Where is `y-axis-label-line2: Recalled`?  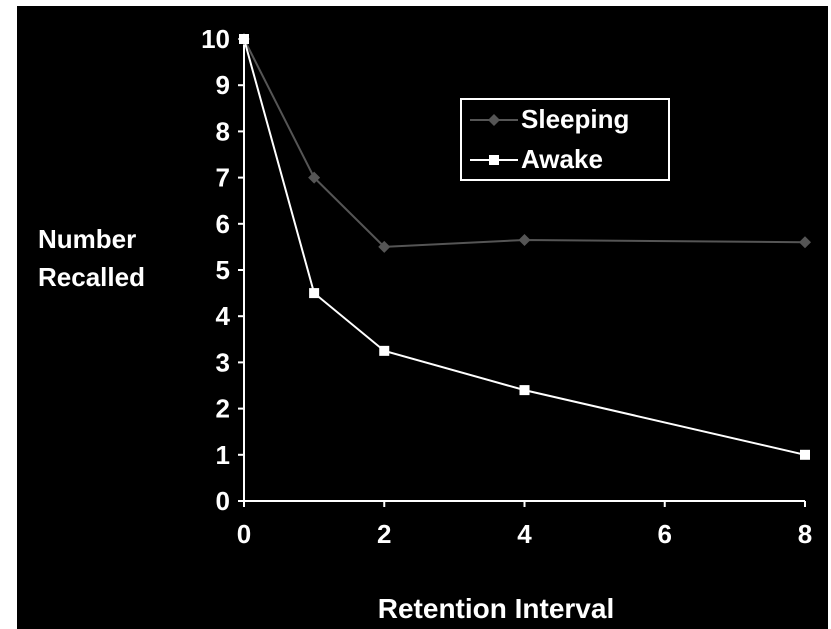
y-axis-label-line2: Recalled is located at coordinates (91, 277).